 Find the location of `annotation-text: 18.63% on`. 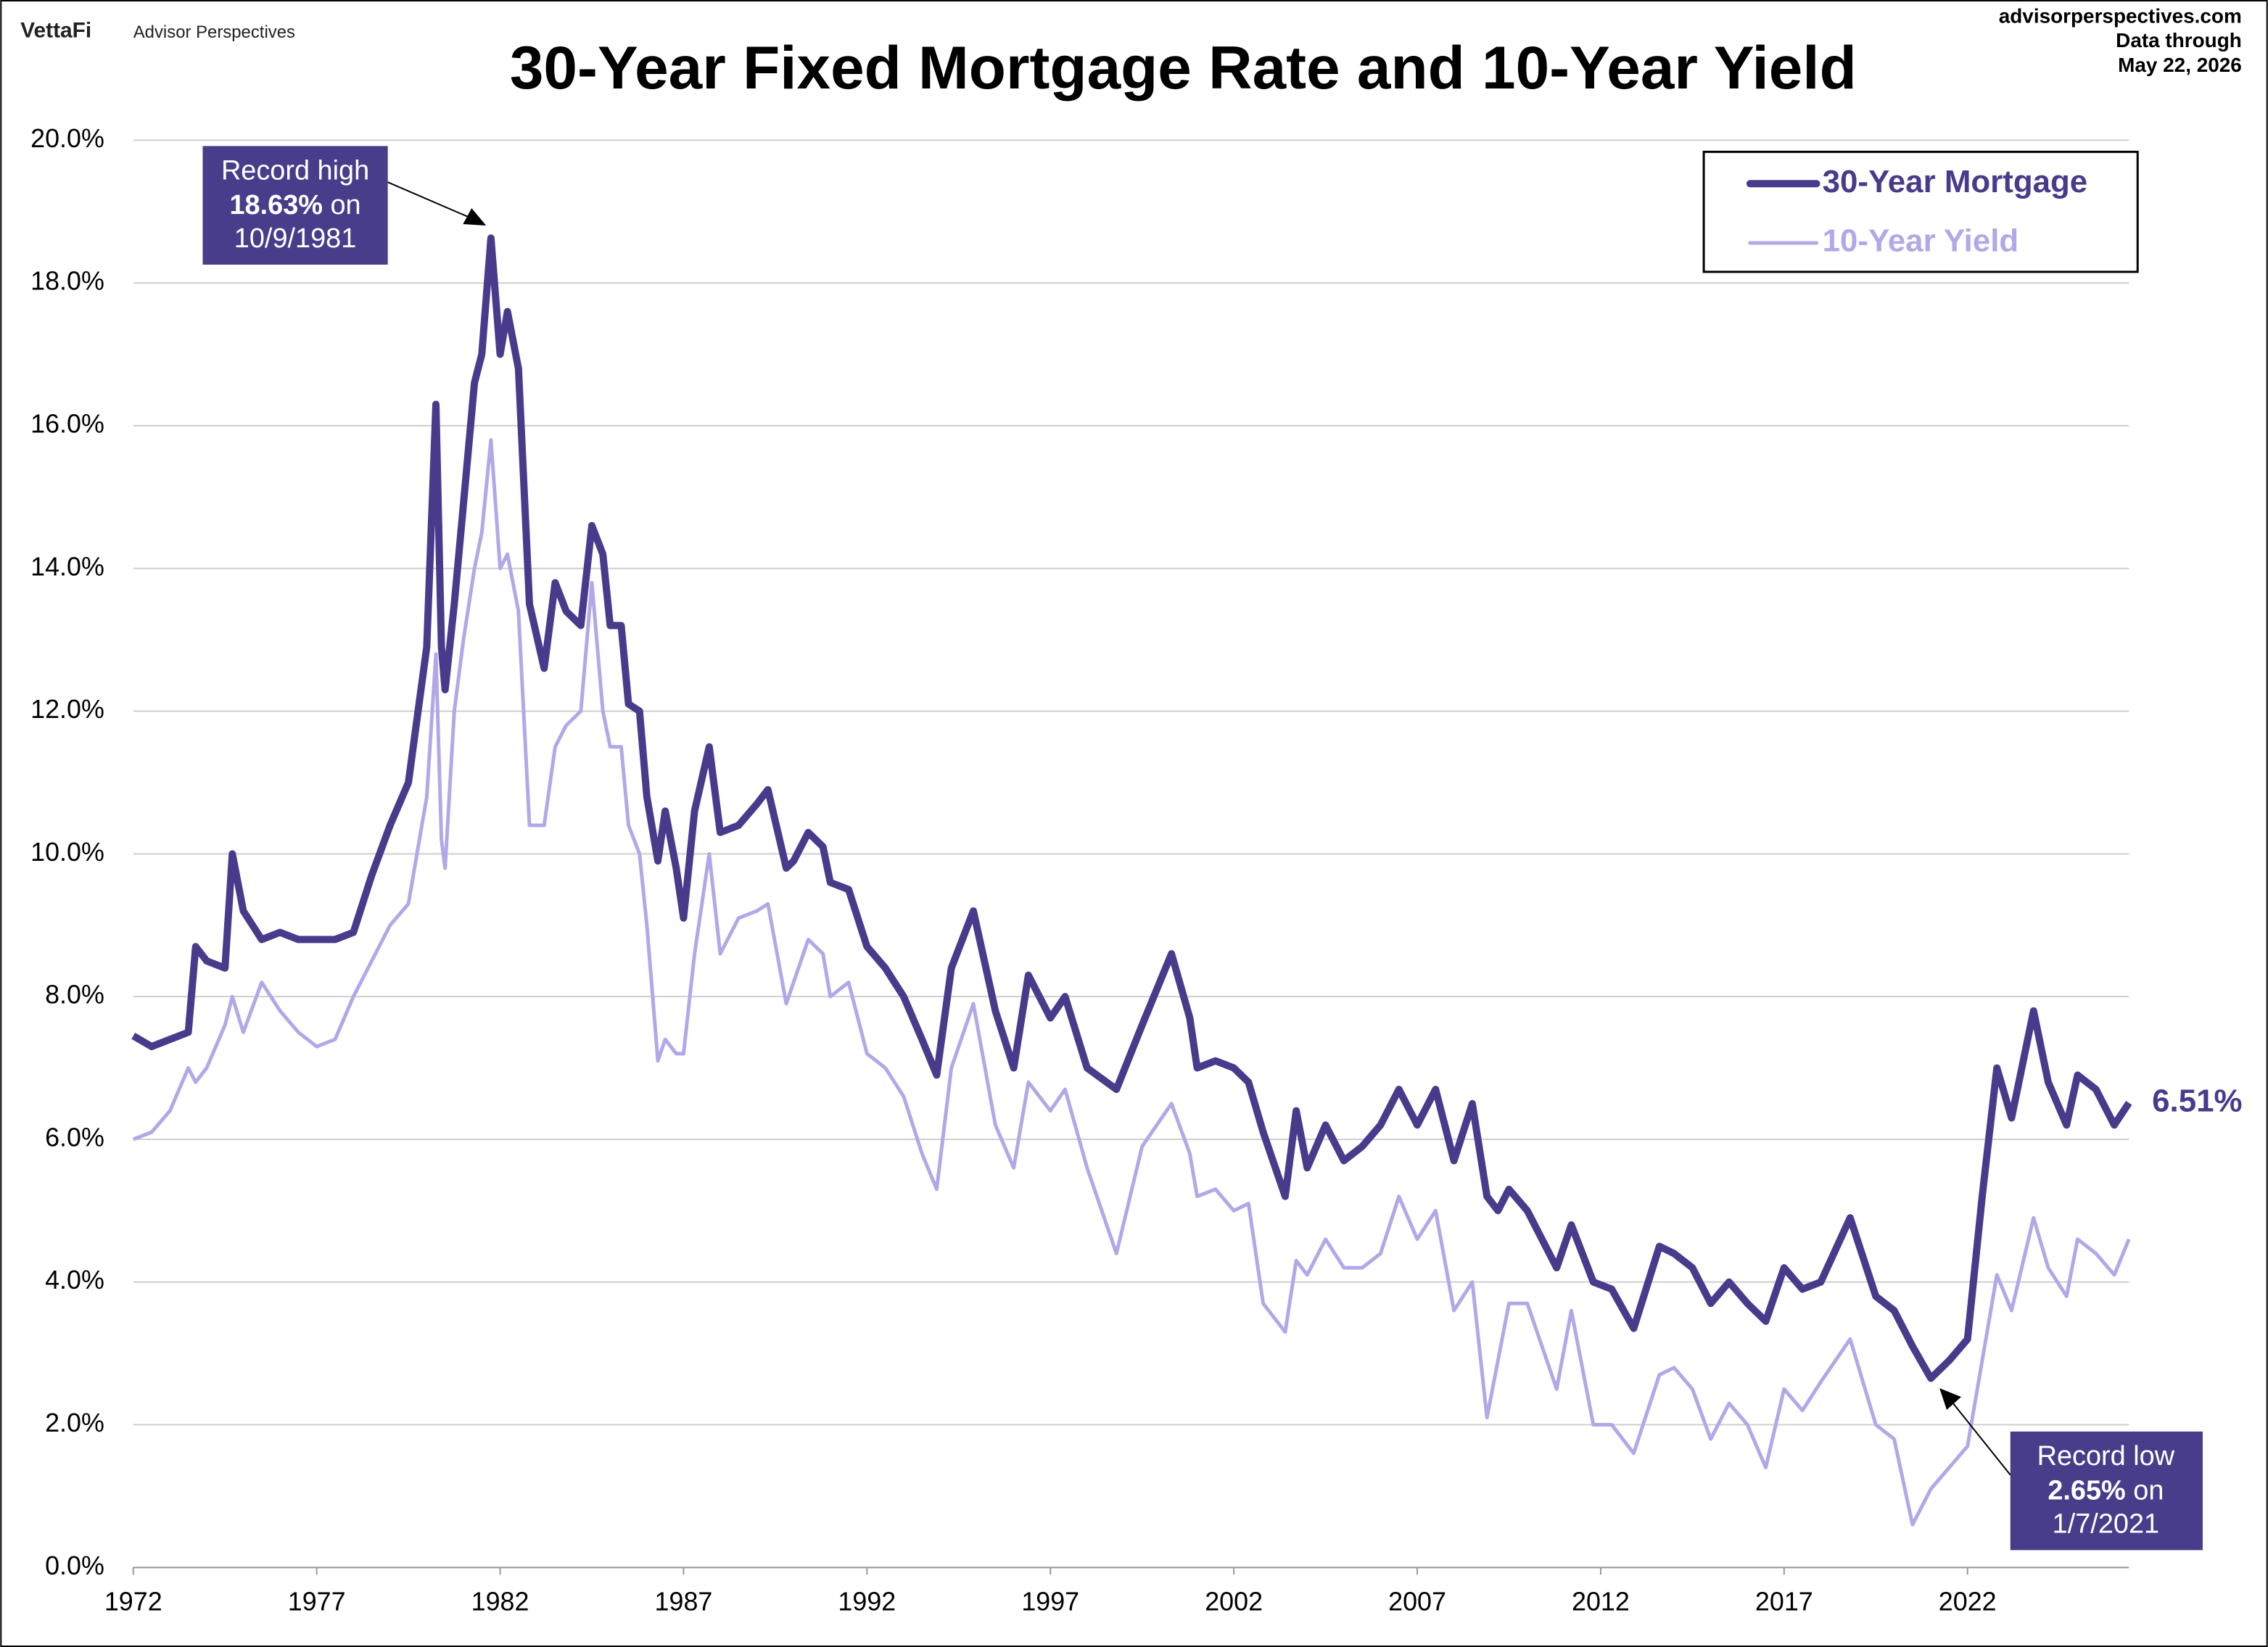

annotation-text: 18.63% on is located at coordinates (294, 205).